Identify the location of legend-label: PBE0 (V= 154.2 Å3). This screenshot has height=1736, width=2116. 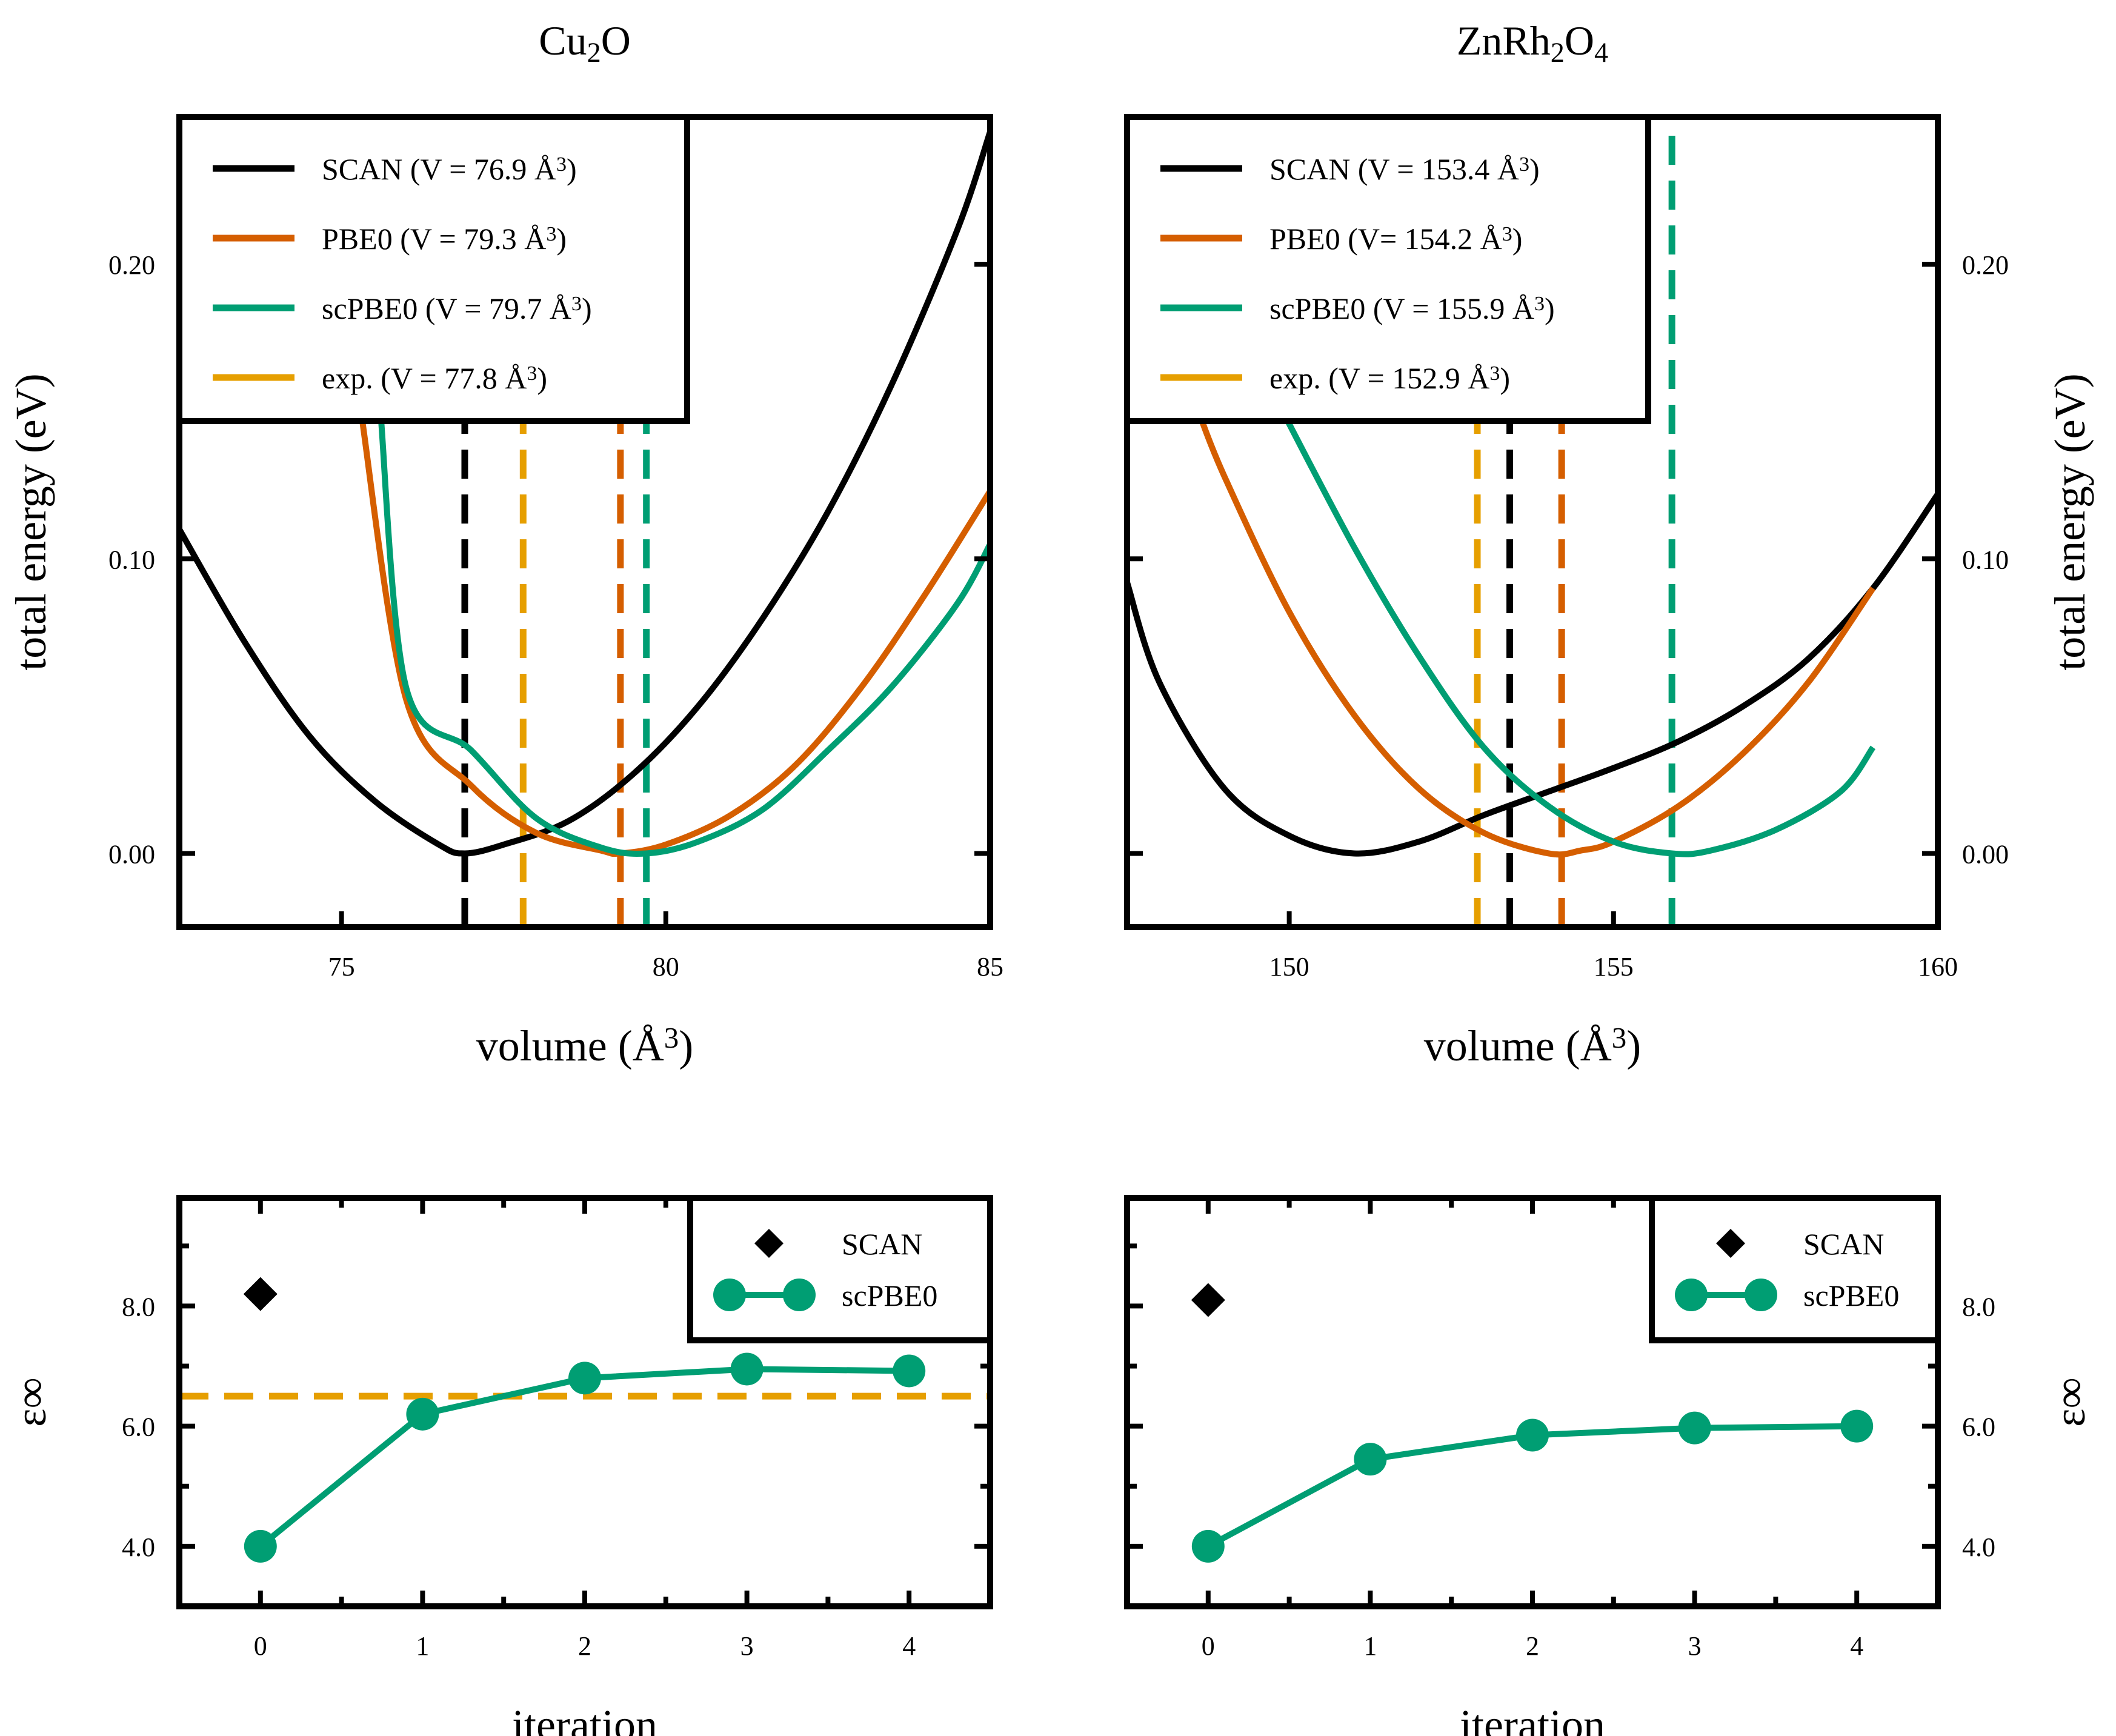
(1395, 239).